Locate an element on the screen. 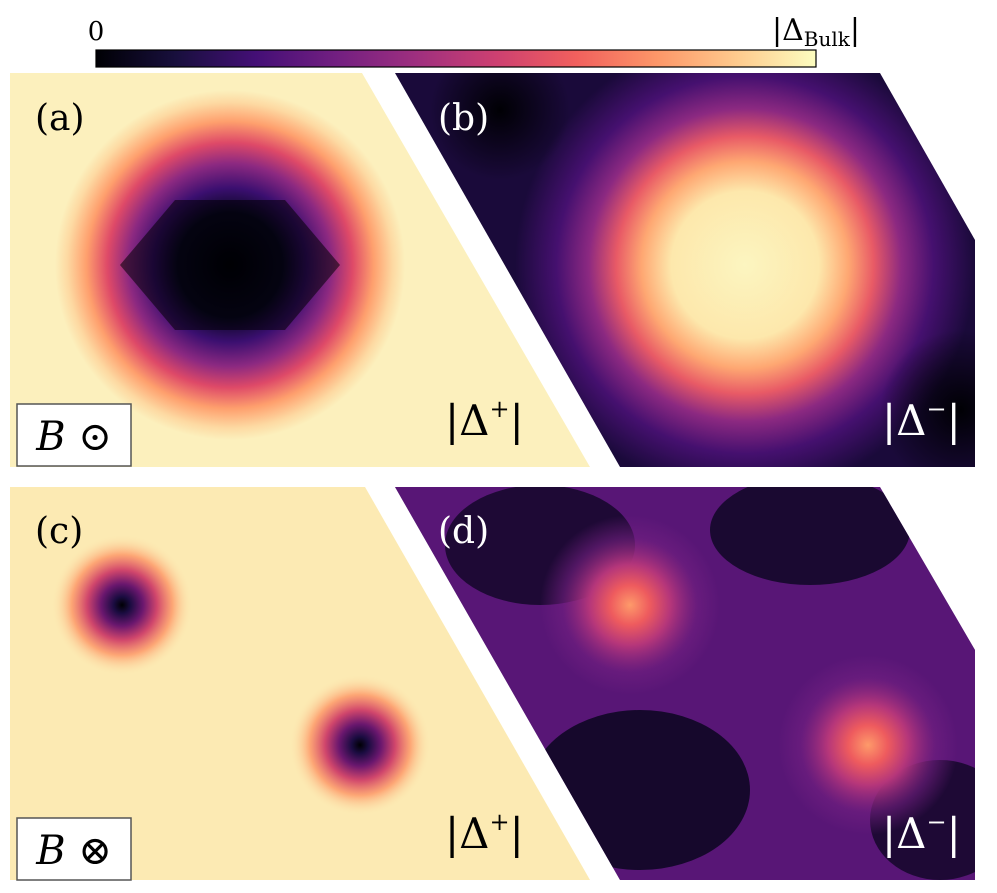 The width and height of the screenshot is (997, 893). panel-label-b: (b) is located at coordinates (463, 118).